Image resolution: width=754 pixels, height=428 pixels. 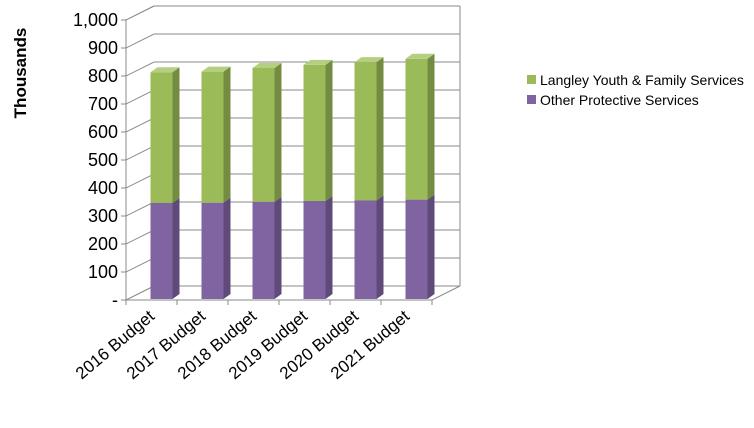 I want to click on y-tick-label: 700, so click(x=103, y=104).